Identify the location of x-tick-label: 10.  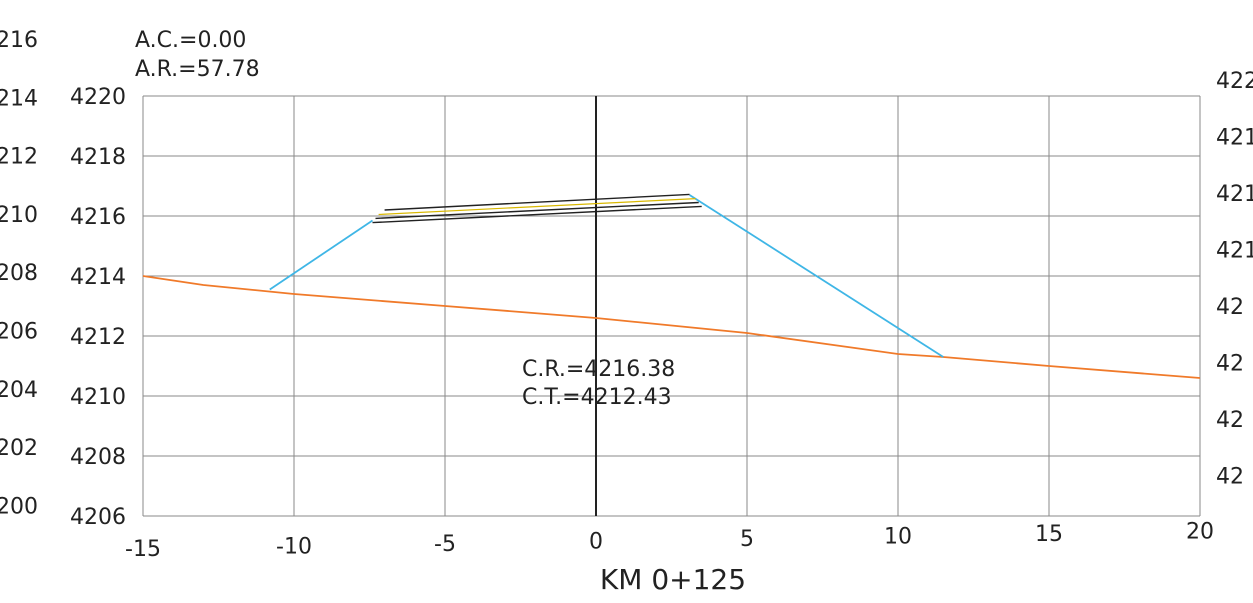
(898, 537).